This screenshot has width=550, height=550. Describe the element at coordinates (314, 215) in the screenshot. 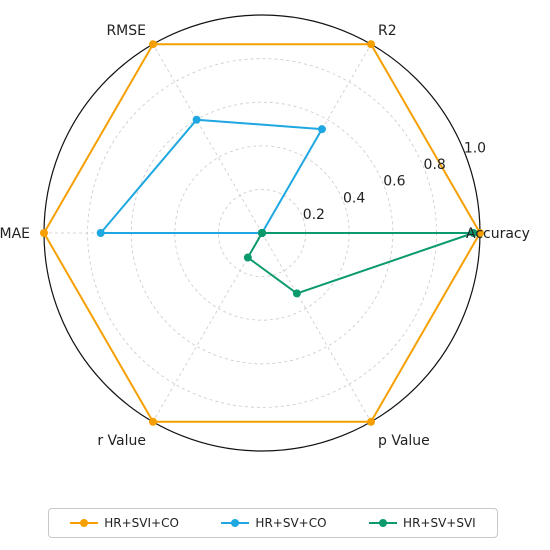

I see `rtick-label: 0.2` at that location.